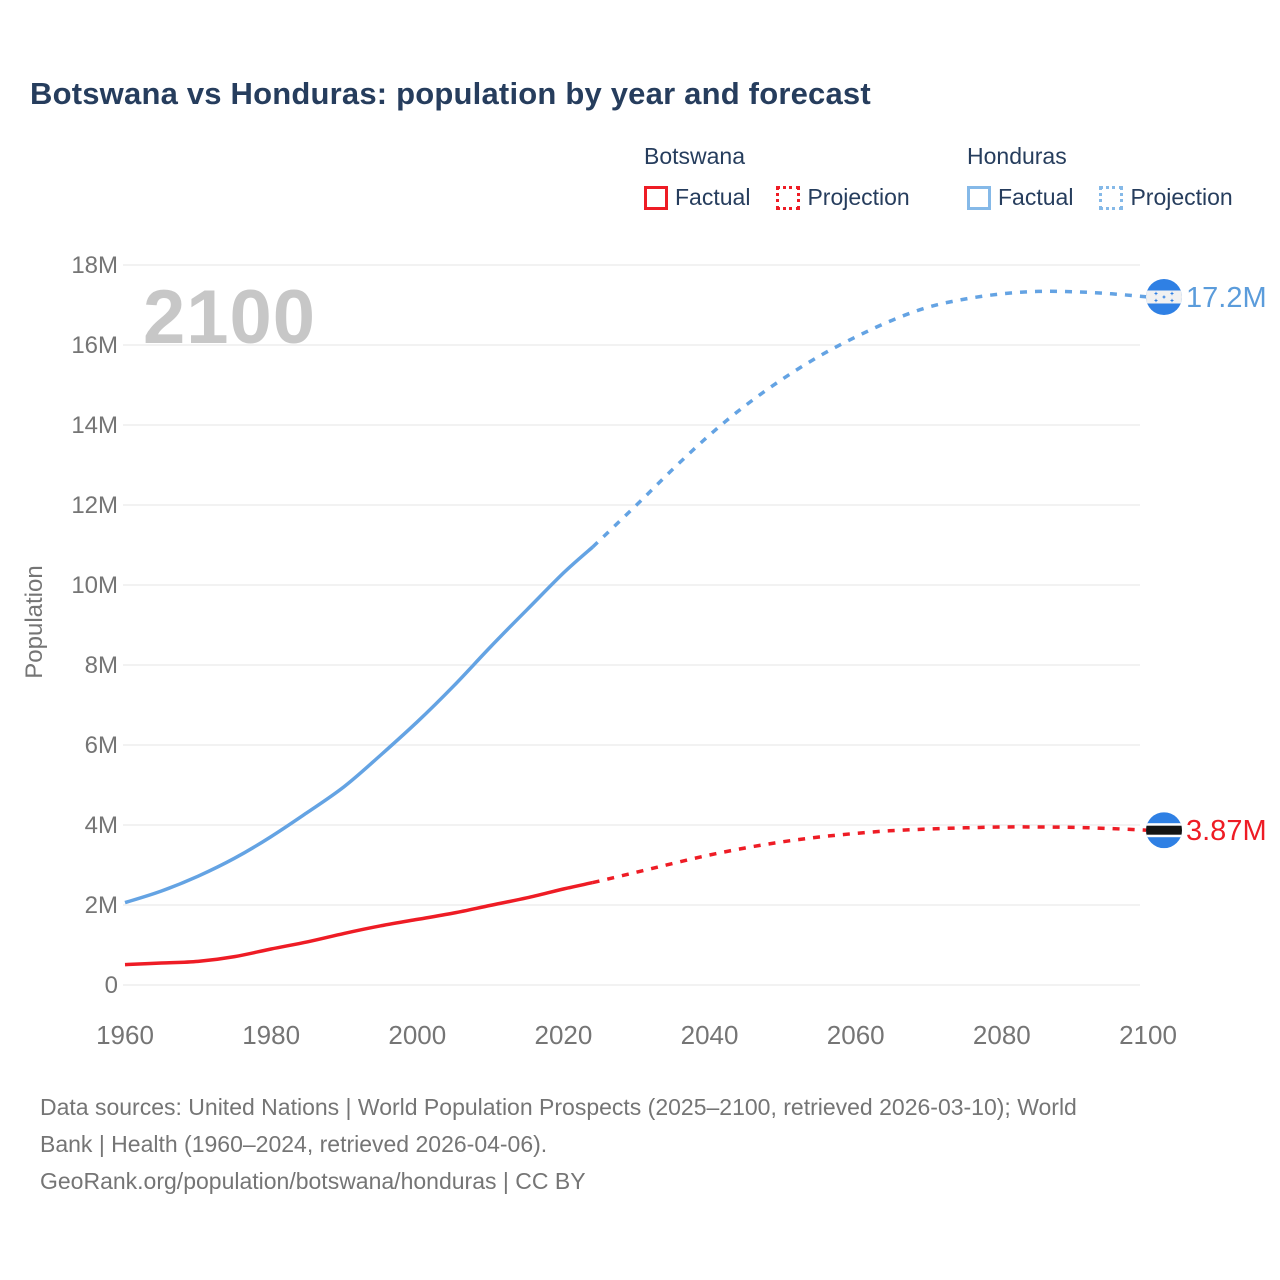  Describe the element at coordinates (101, 905) in the screenshot. I see `y-tick-label: 2M` at that location.